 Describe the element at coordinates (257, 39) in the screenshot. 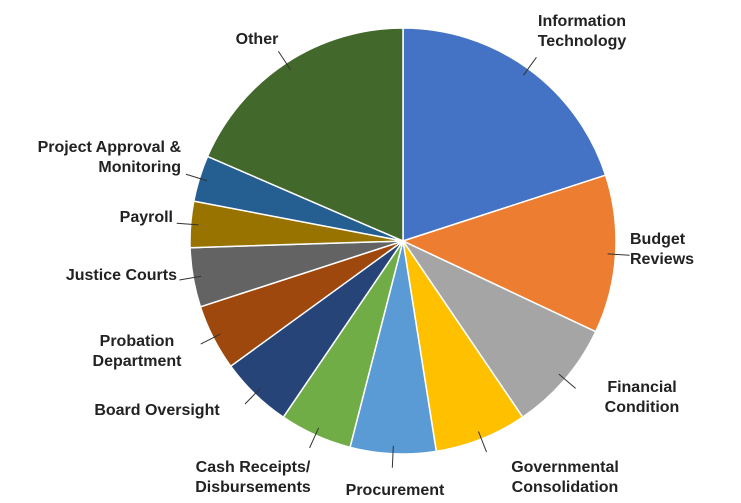

I see `slice-label: Other` at that location.